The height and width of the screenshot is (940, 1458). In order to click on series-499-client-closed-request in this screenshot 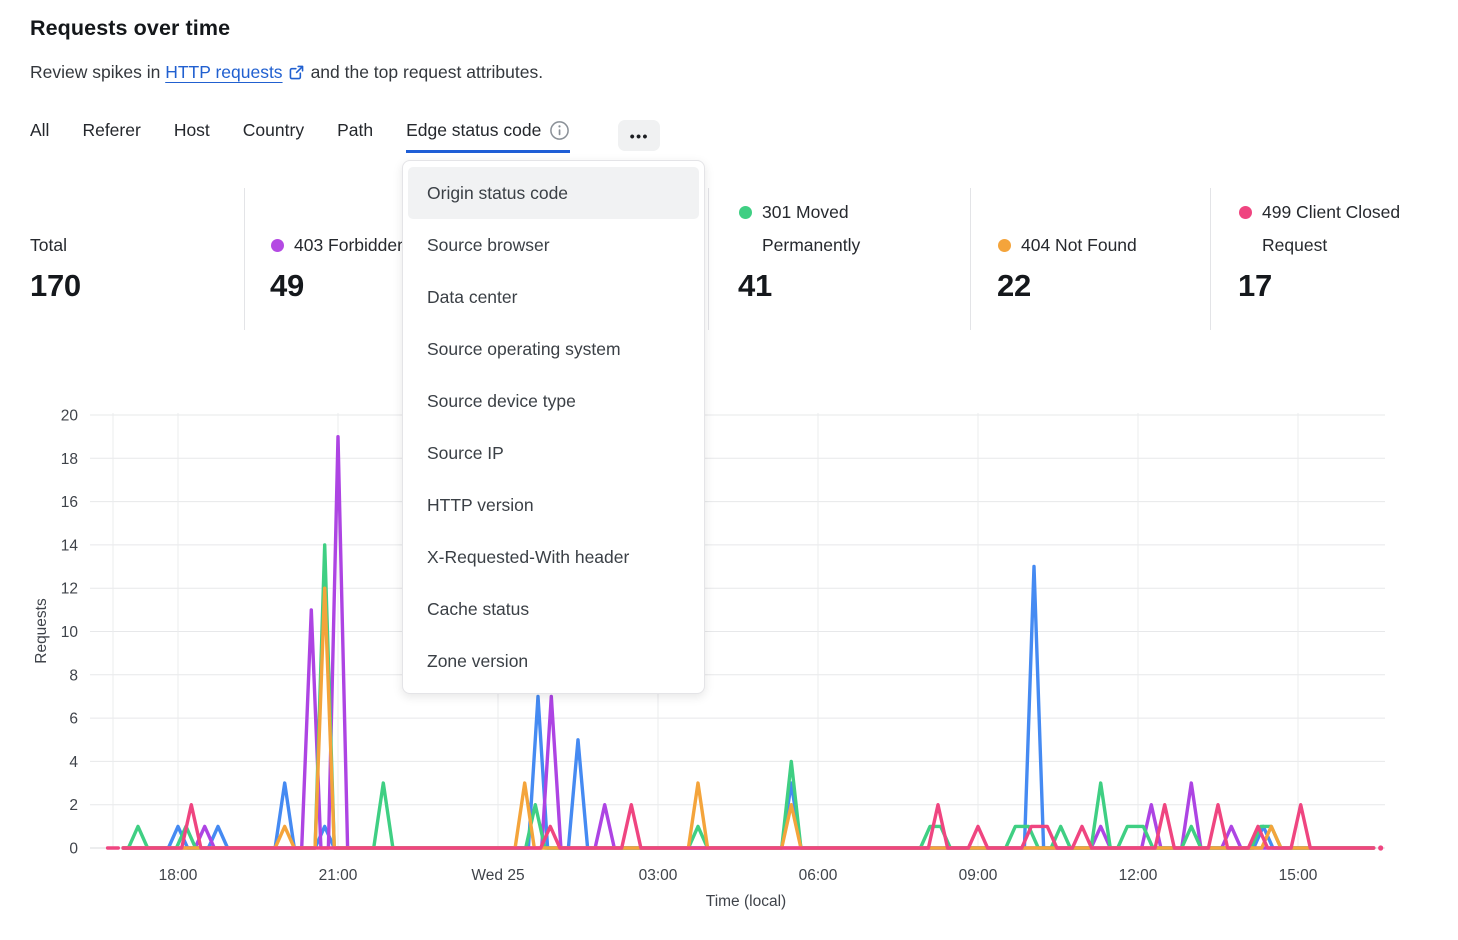, I will do `click(744, 827)`.